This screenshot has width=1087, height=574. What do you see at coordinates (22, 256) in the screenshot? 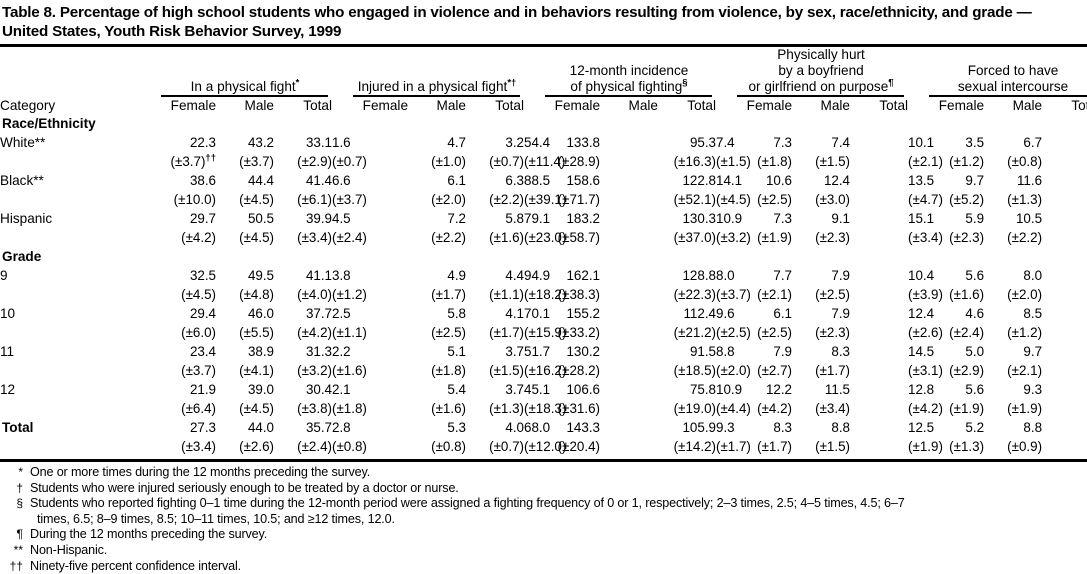
I see `section-heading: Grade` at bounding box center [22, 256].